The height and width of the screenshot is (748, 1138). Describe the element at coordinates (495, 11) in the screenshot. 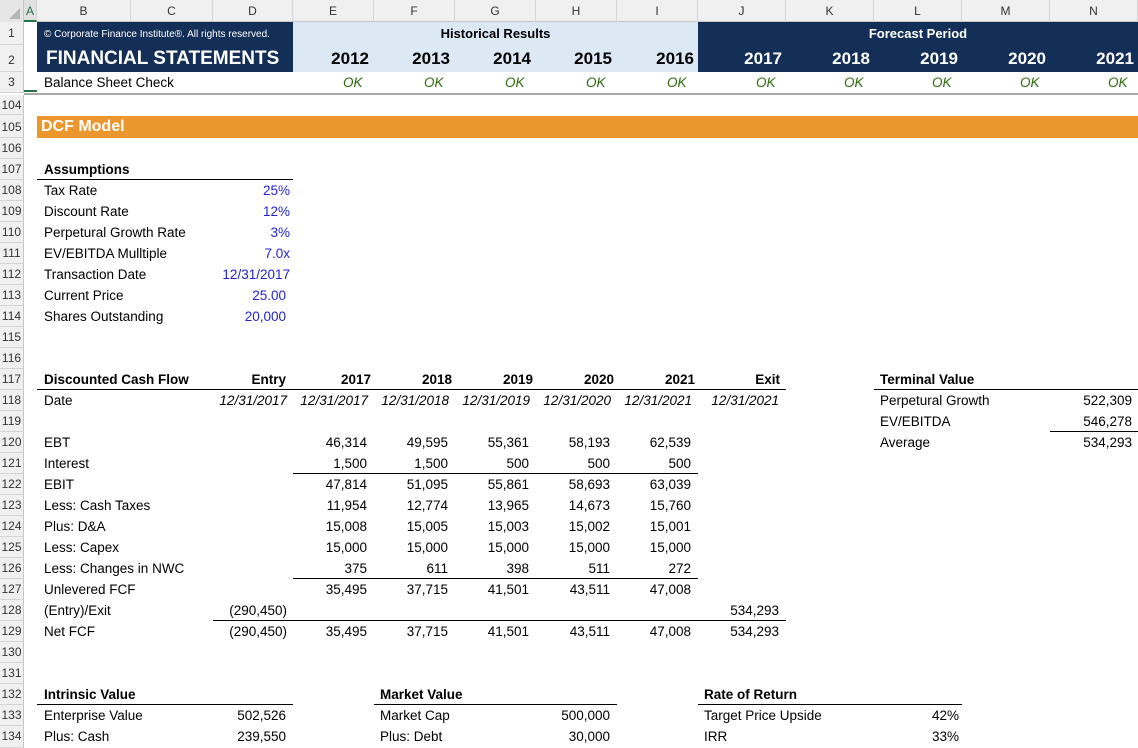

I see `column-header-g: G` at that location.